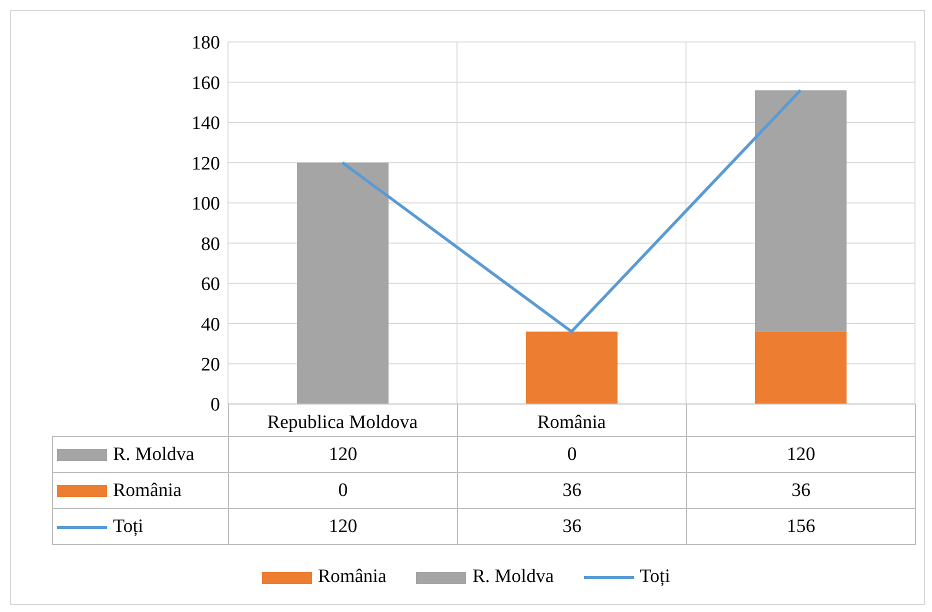  I want to click on y-tick-label: 160, so click(206, 83).